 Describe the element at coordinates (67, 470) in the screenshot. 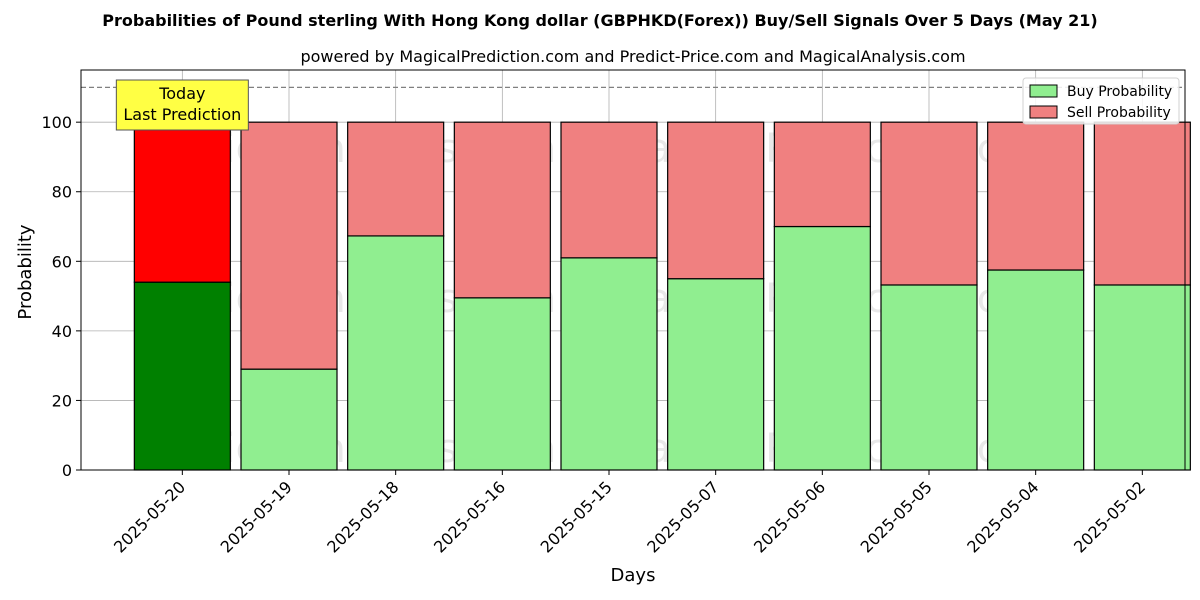

I see `y-tick-label: 0` at that location.